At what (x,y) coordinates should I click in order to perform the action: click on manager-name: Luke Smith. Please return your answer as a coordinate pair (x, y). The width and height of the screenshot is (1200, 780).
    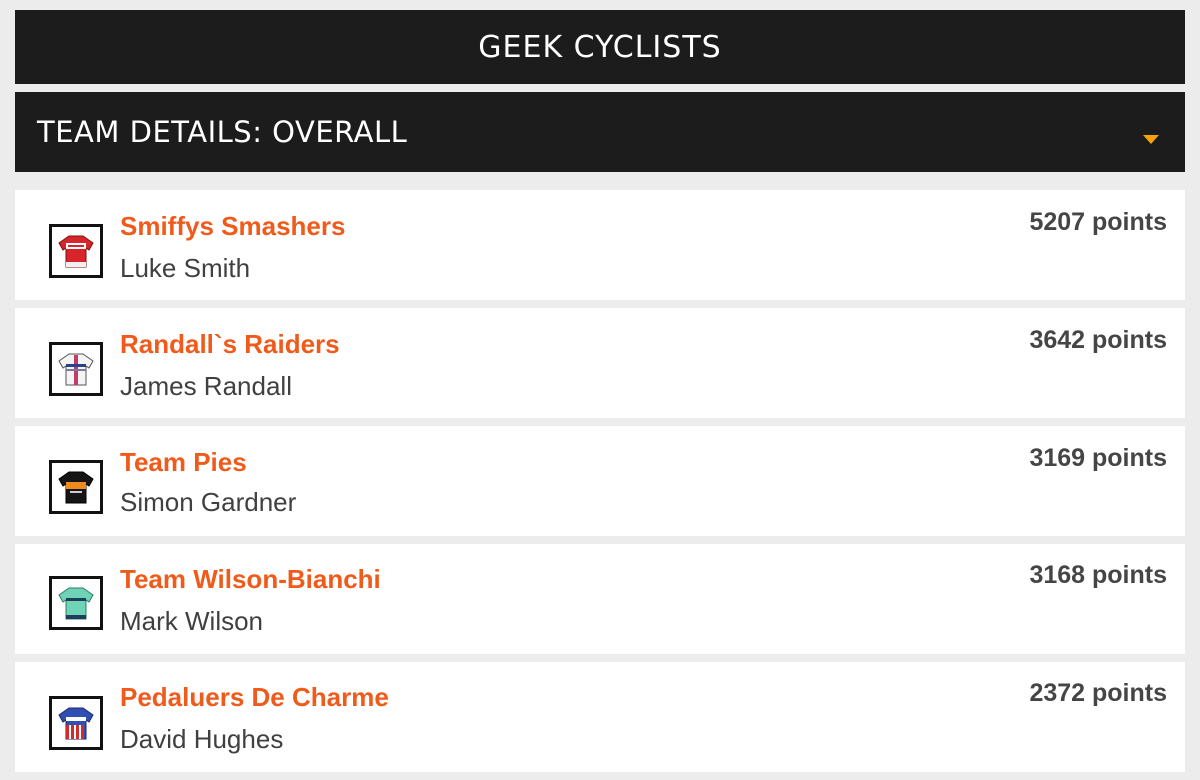
    Looking at the image, I should click on (185, 268).